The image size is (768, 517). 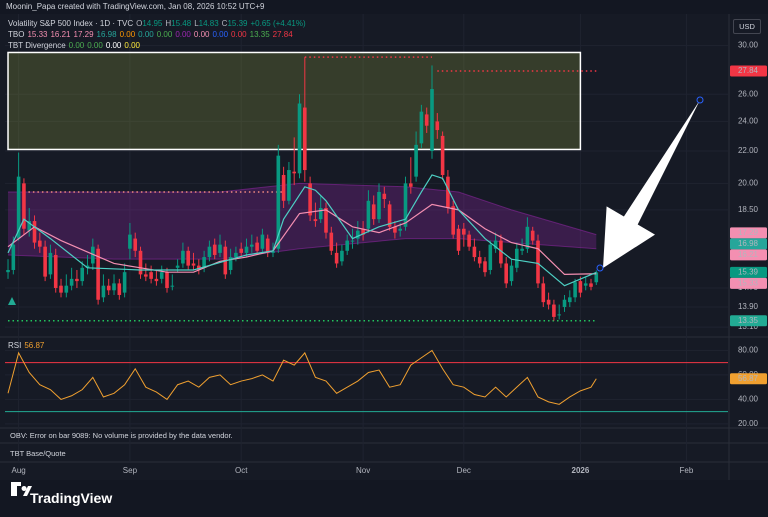 What do you see at coordinates (581, 470) in the screenshot?
I see `x-tick-label: 2026` at bounding box center [581, 470].